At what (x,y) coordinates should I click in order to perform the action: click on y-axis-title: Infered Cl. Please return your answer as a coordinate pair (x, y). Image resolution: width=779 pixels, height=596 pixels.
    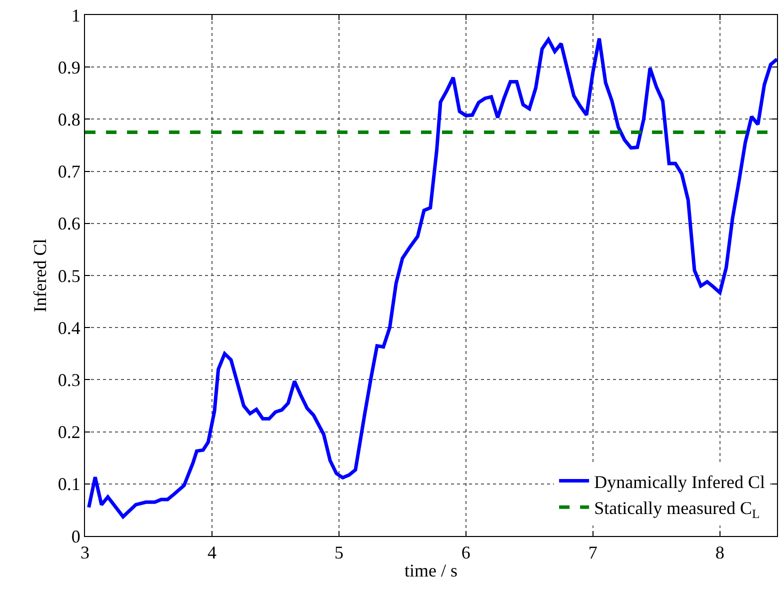
    Looking at the image, I should click on (40, 275).